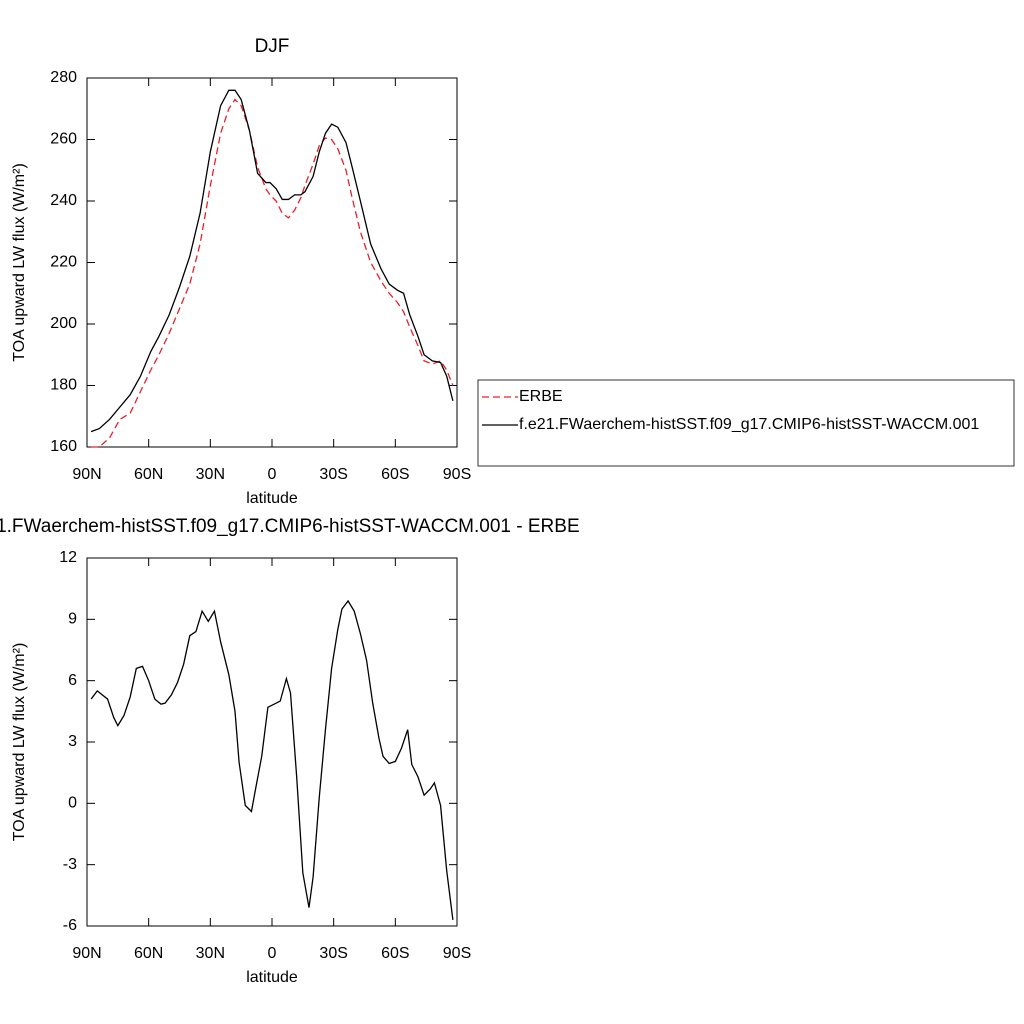 This screenshot has width=1024, height=1024. I want to click on y-tick-label: 3, so click(72, 741).